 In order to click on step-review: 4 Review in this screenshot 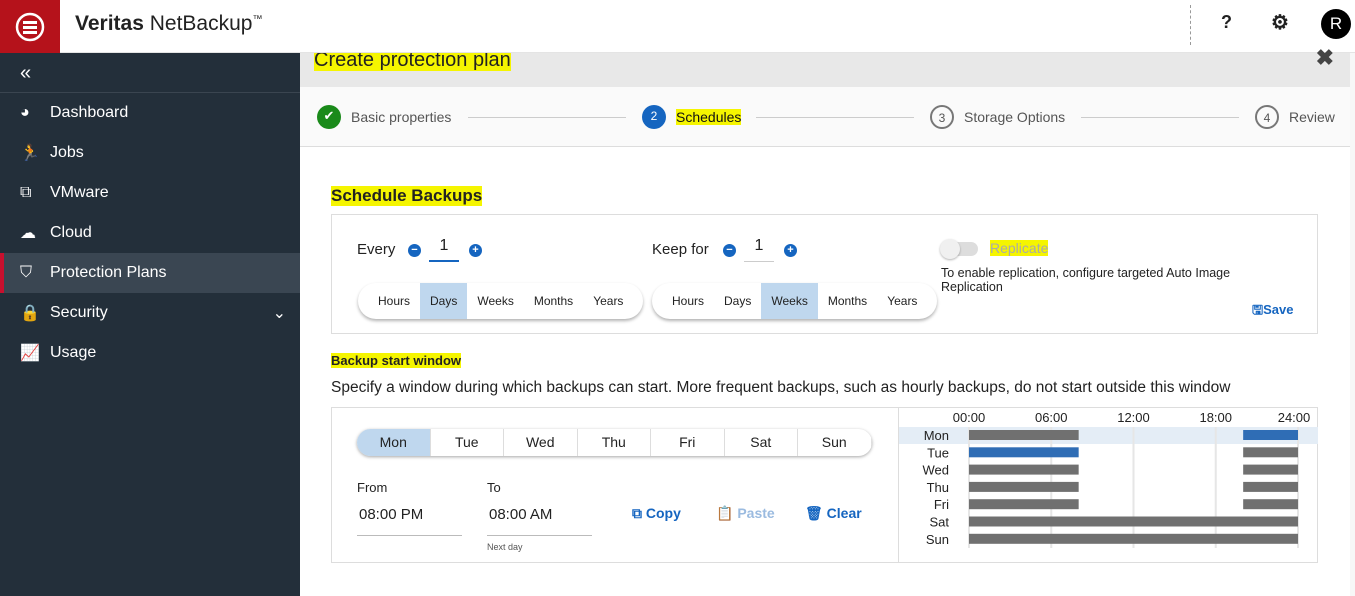, I will do `click(1295, 117)`.